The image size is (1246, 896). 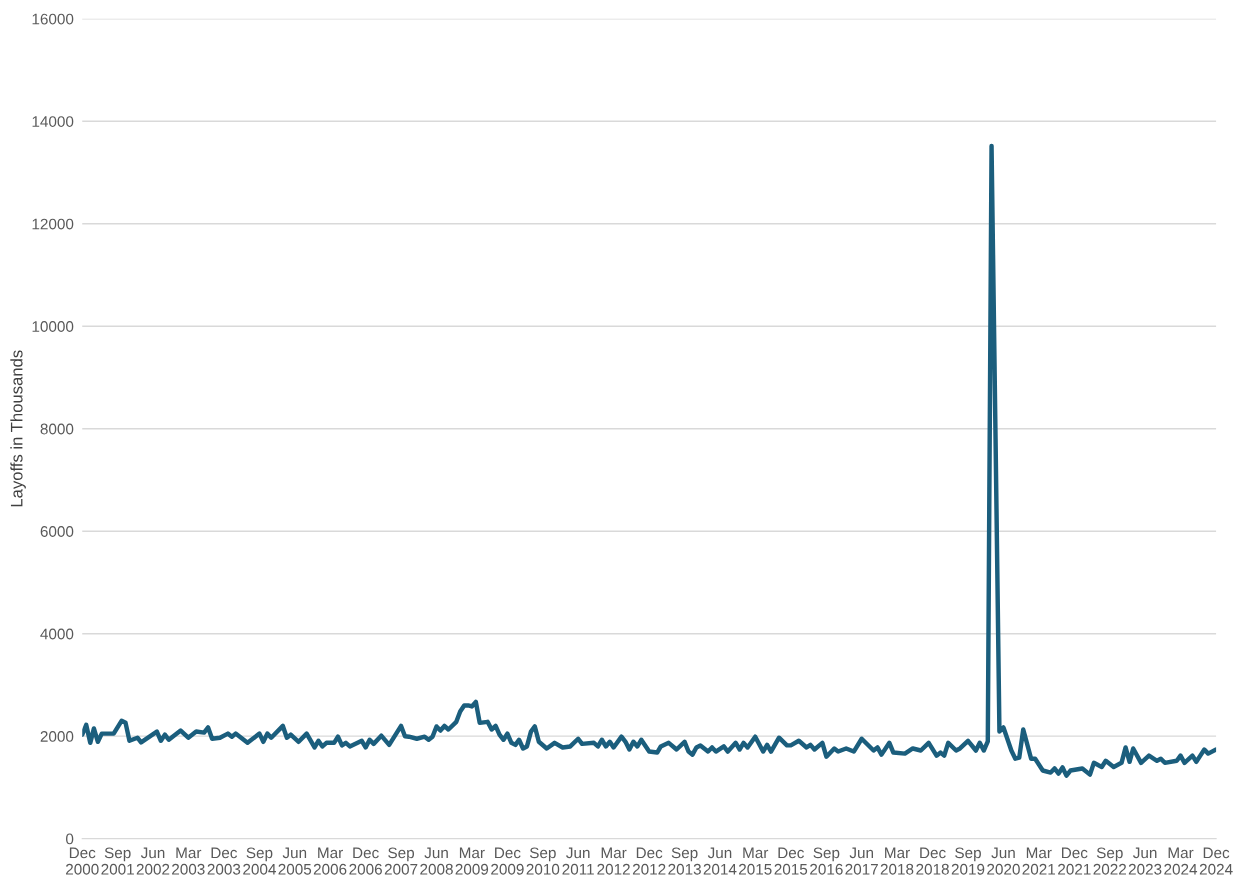 What do you see at coordinates (188, 861) in the screenshot?
I see `x-tick-label: Mar 2003` at bounding box center [188, 861].